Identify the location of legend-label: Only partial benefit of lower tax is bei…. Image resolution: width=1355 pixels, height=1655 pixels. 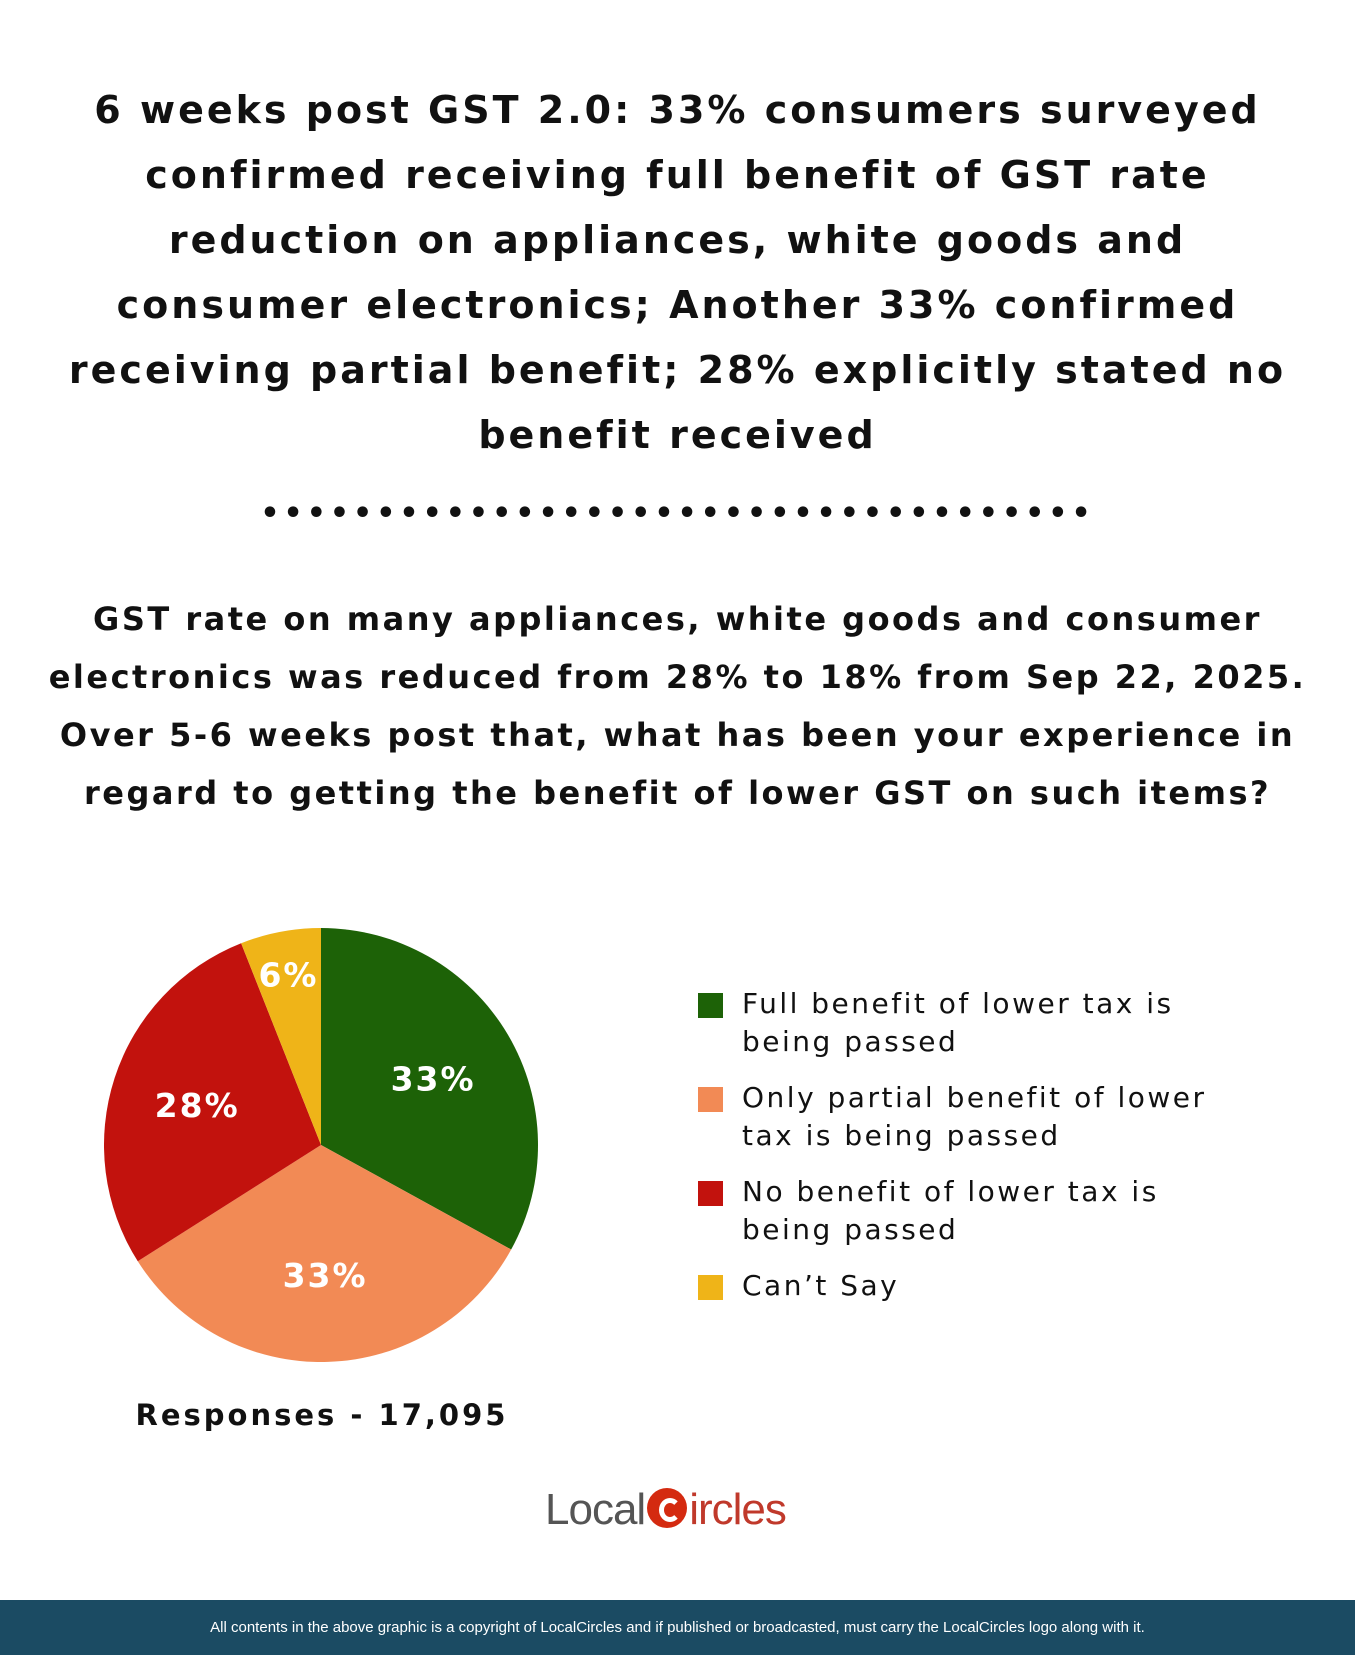
(974, 1116).